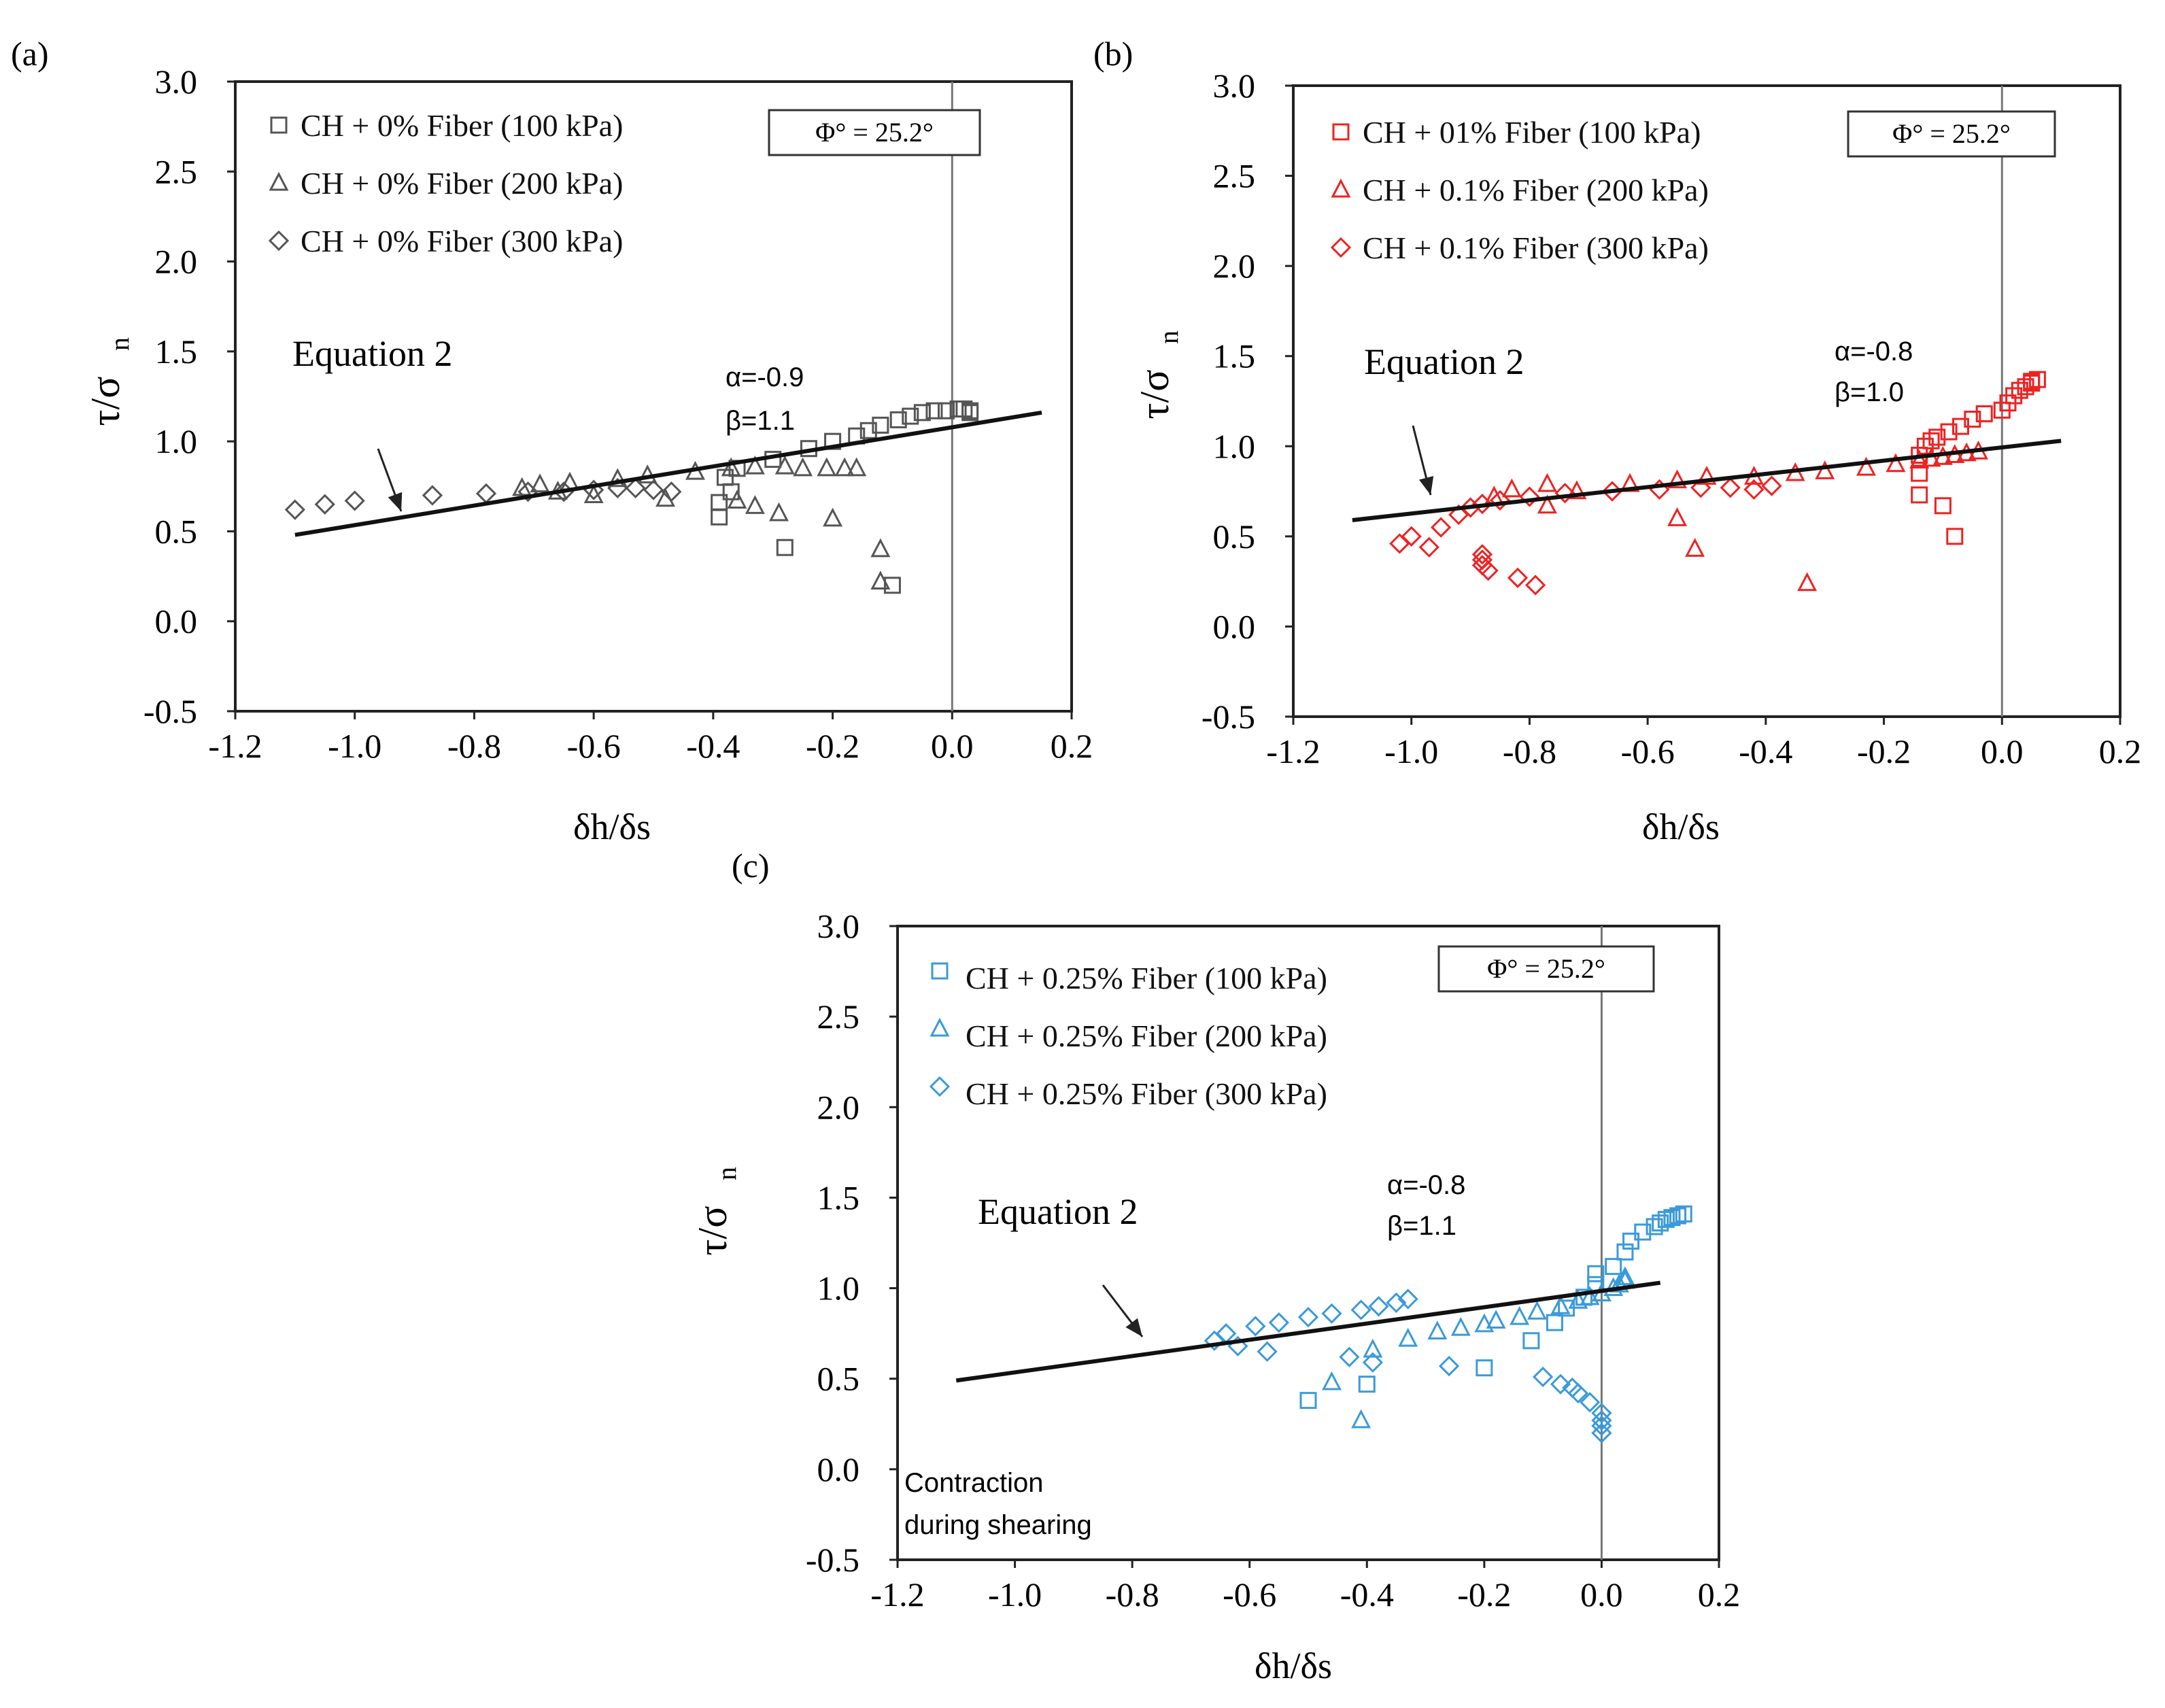 The image size is (2165, 1708). Describe the element at coordinates (1444, 361) in the screenshot. I see `equation-label-b: Equation 2` at that location.